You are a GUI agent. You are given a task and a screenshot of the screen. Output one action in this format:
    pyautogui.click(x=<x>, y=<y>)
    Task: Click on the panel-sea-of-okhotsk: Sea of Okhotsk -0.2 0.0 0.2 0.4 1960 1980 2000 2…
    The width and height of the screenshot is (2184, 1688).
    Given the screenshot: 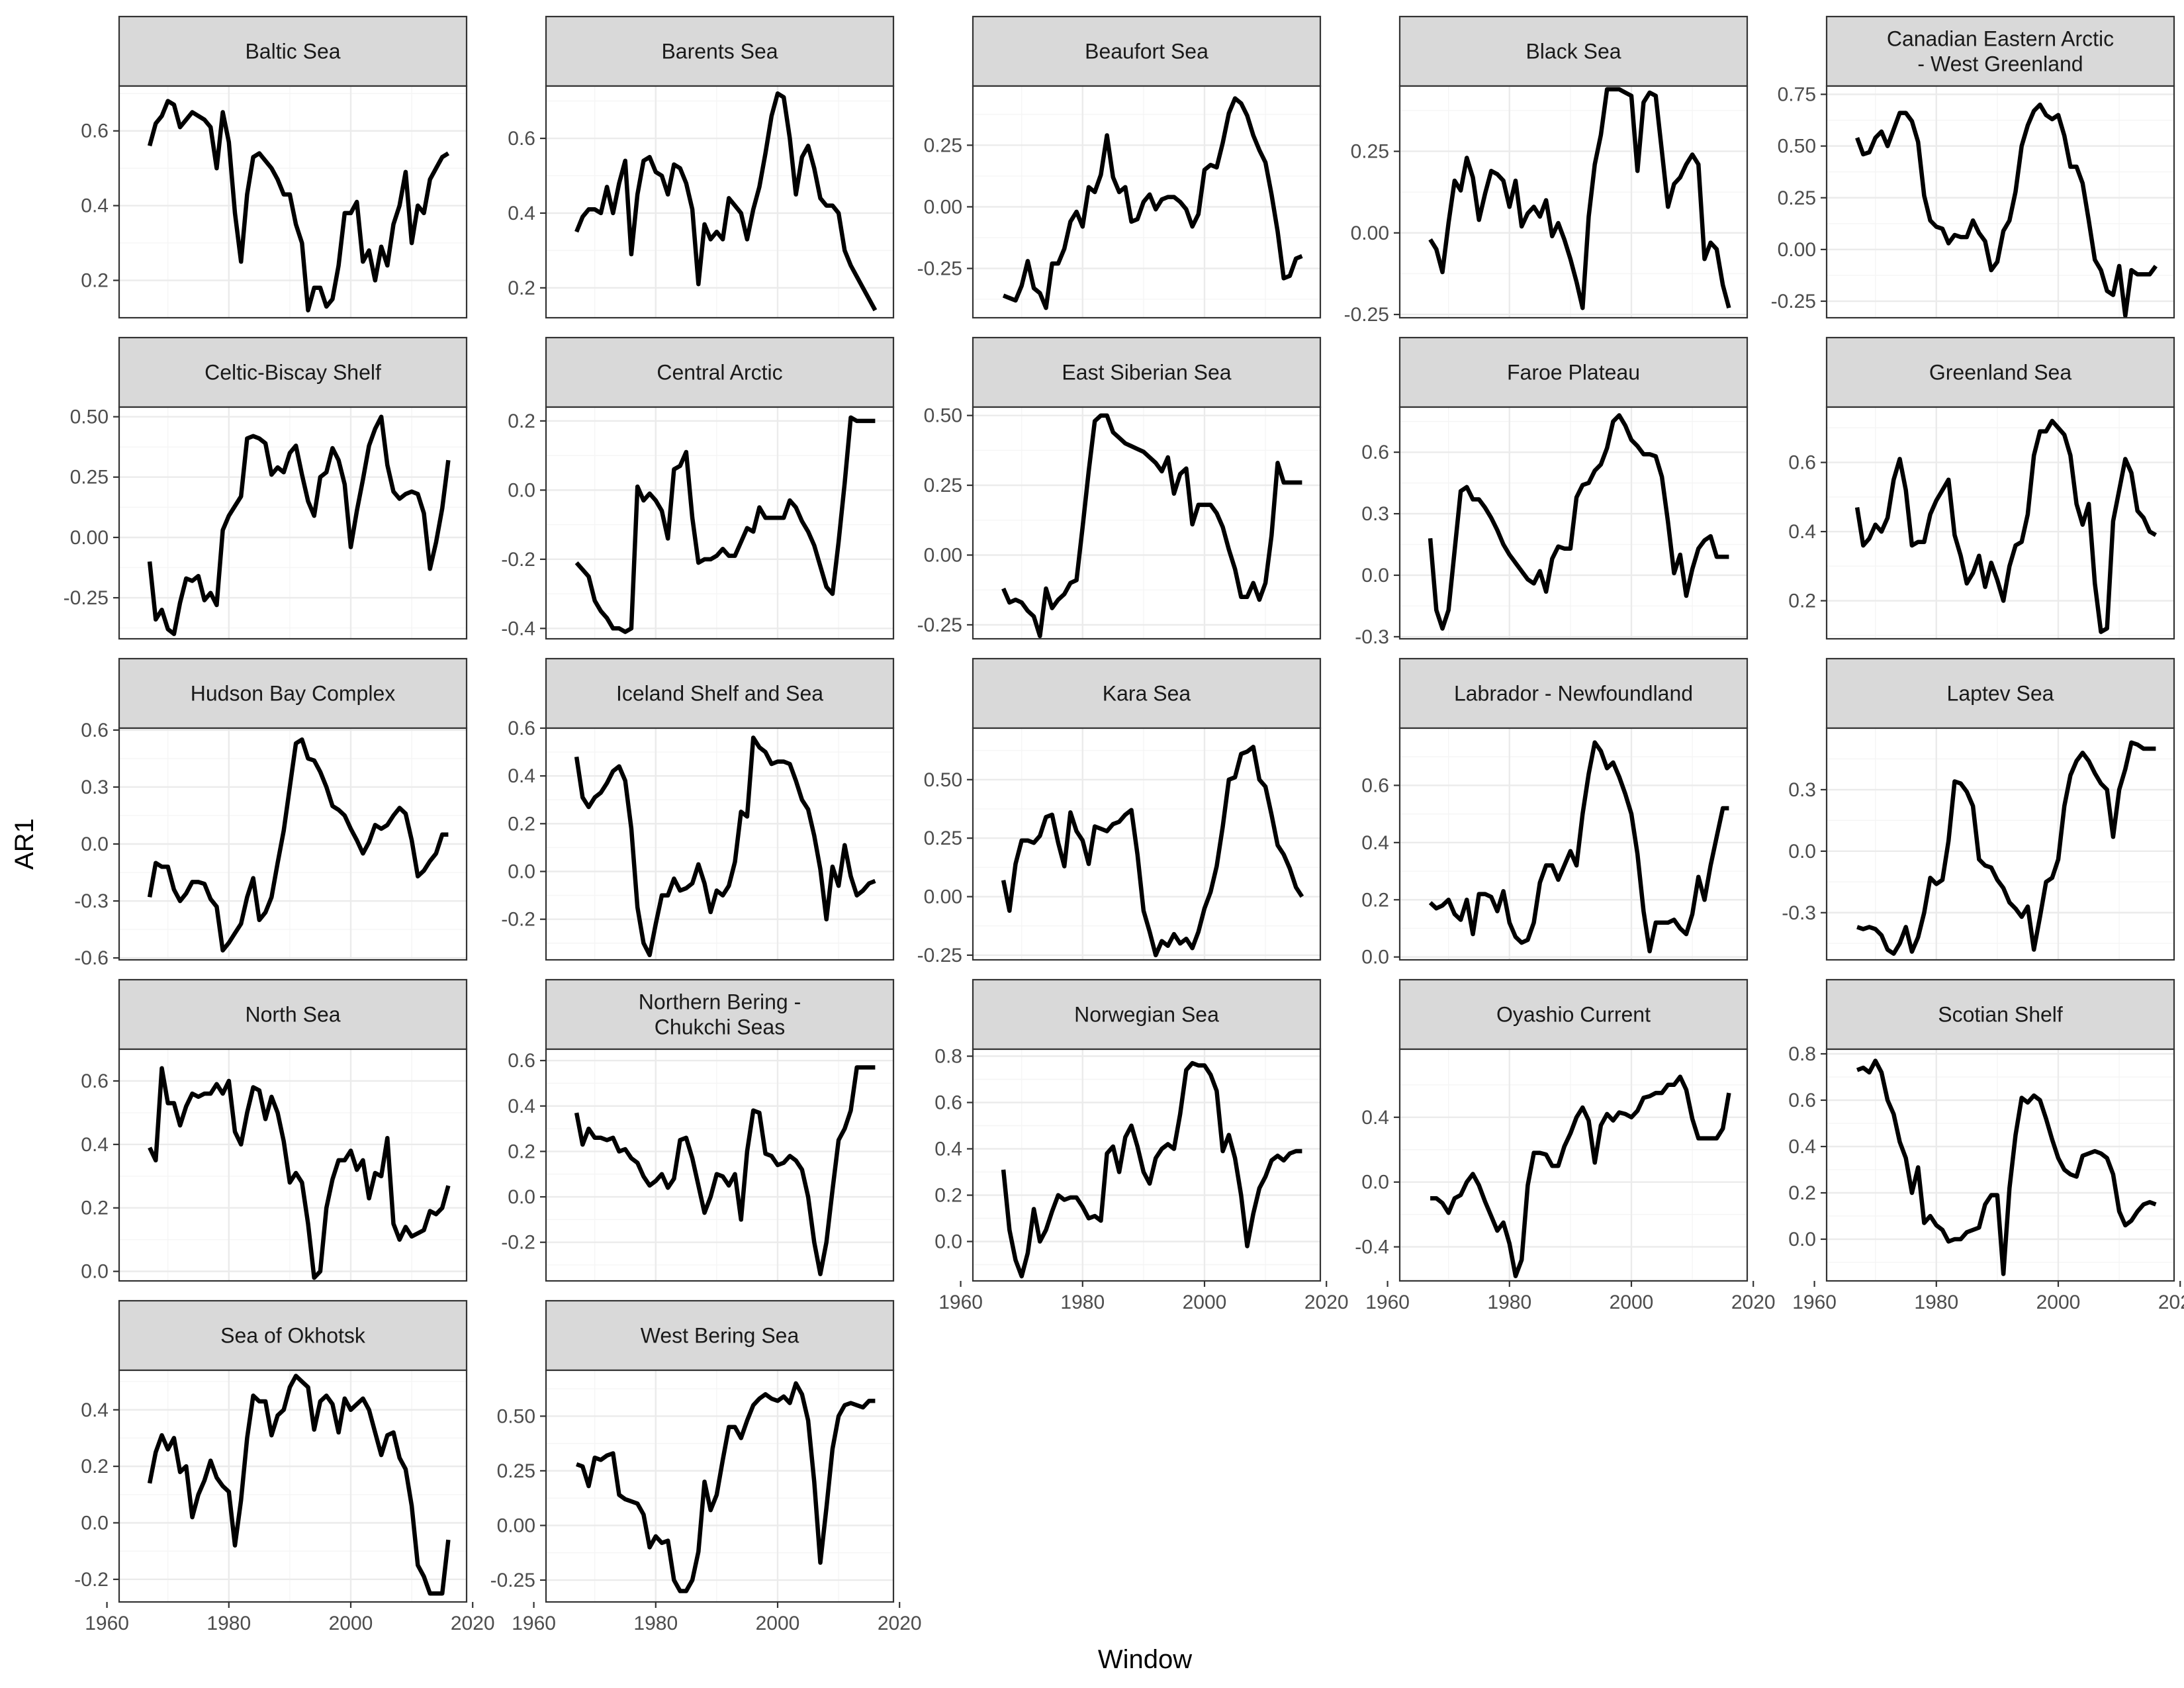 What is the action you would take?
    pyautogui.click(x=284, y=1466)
    